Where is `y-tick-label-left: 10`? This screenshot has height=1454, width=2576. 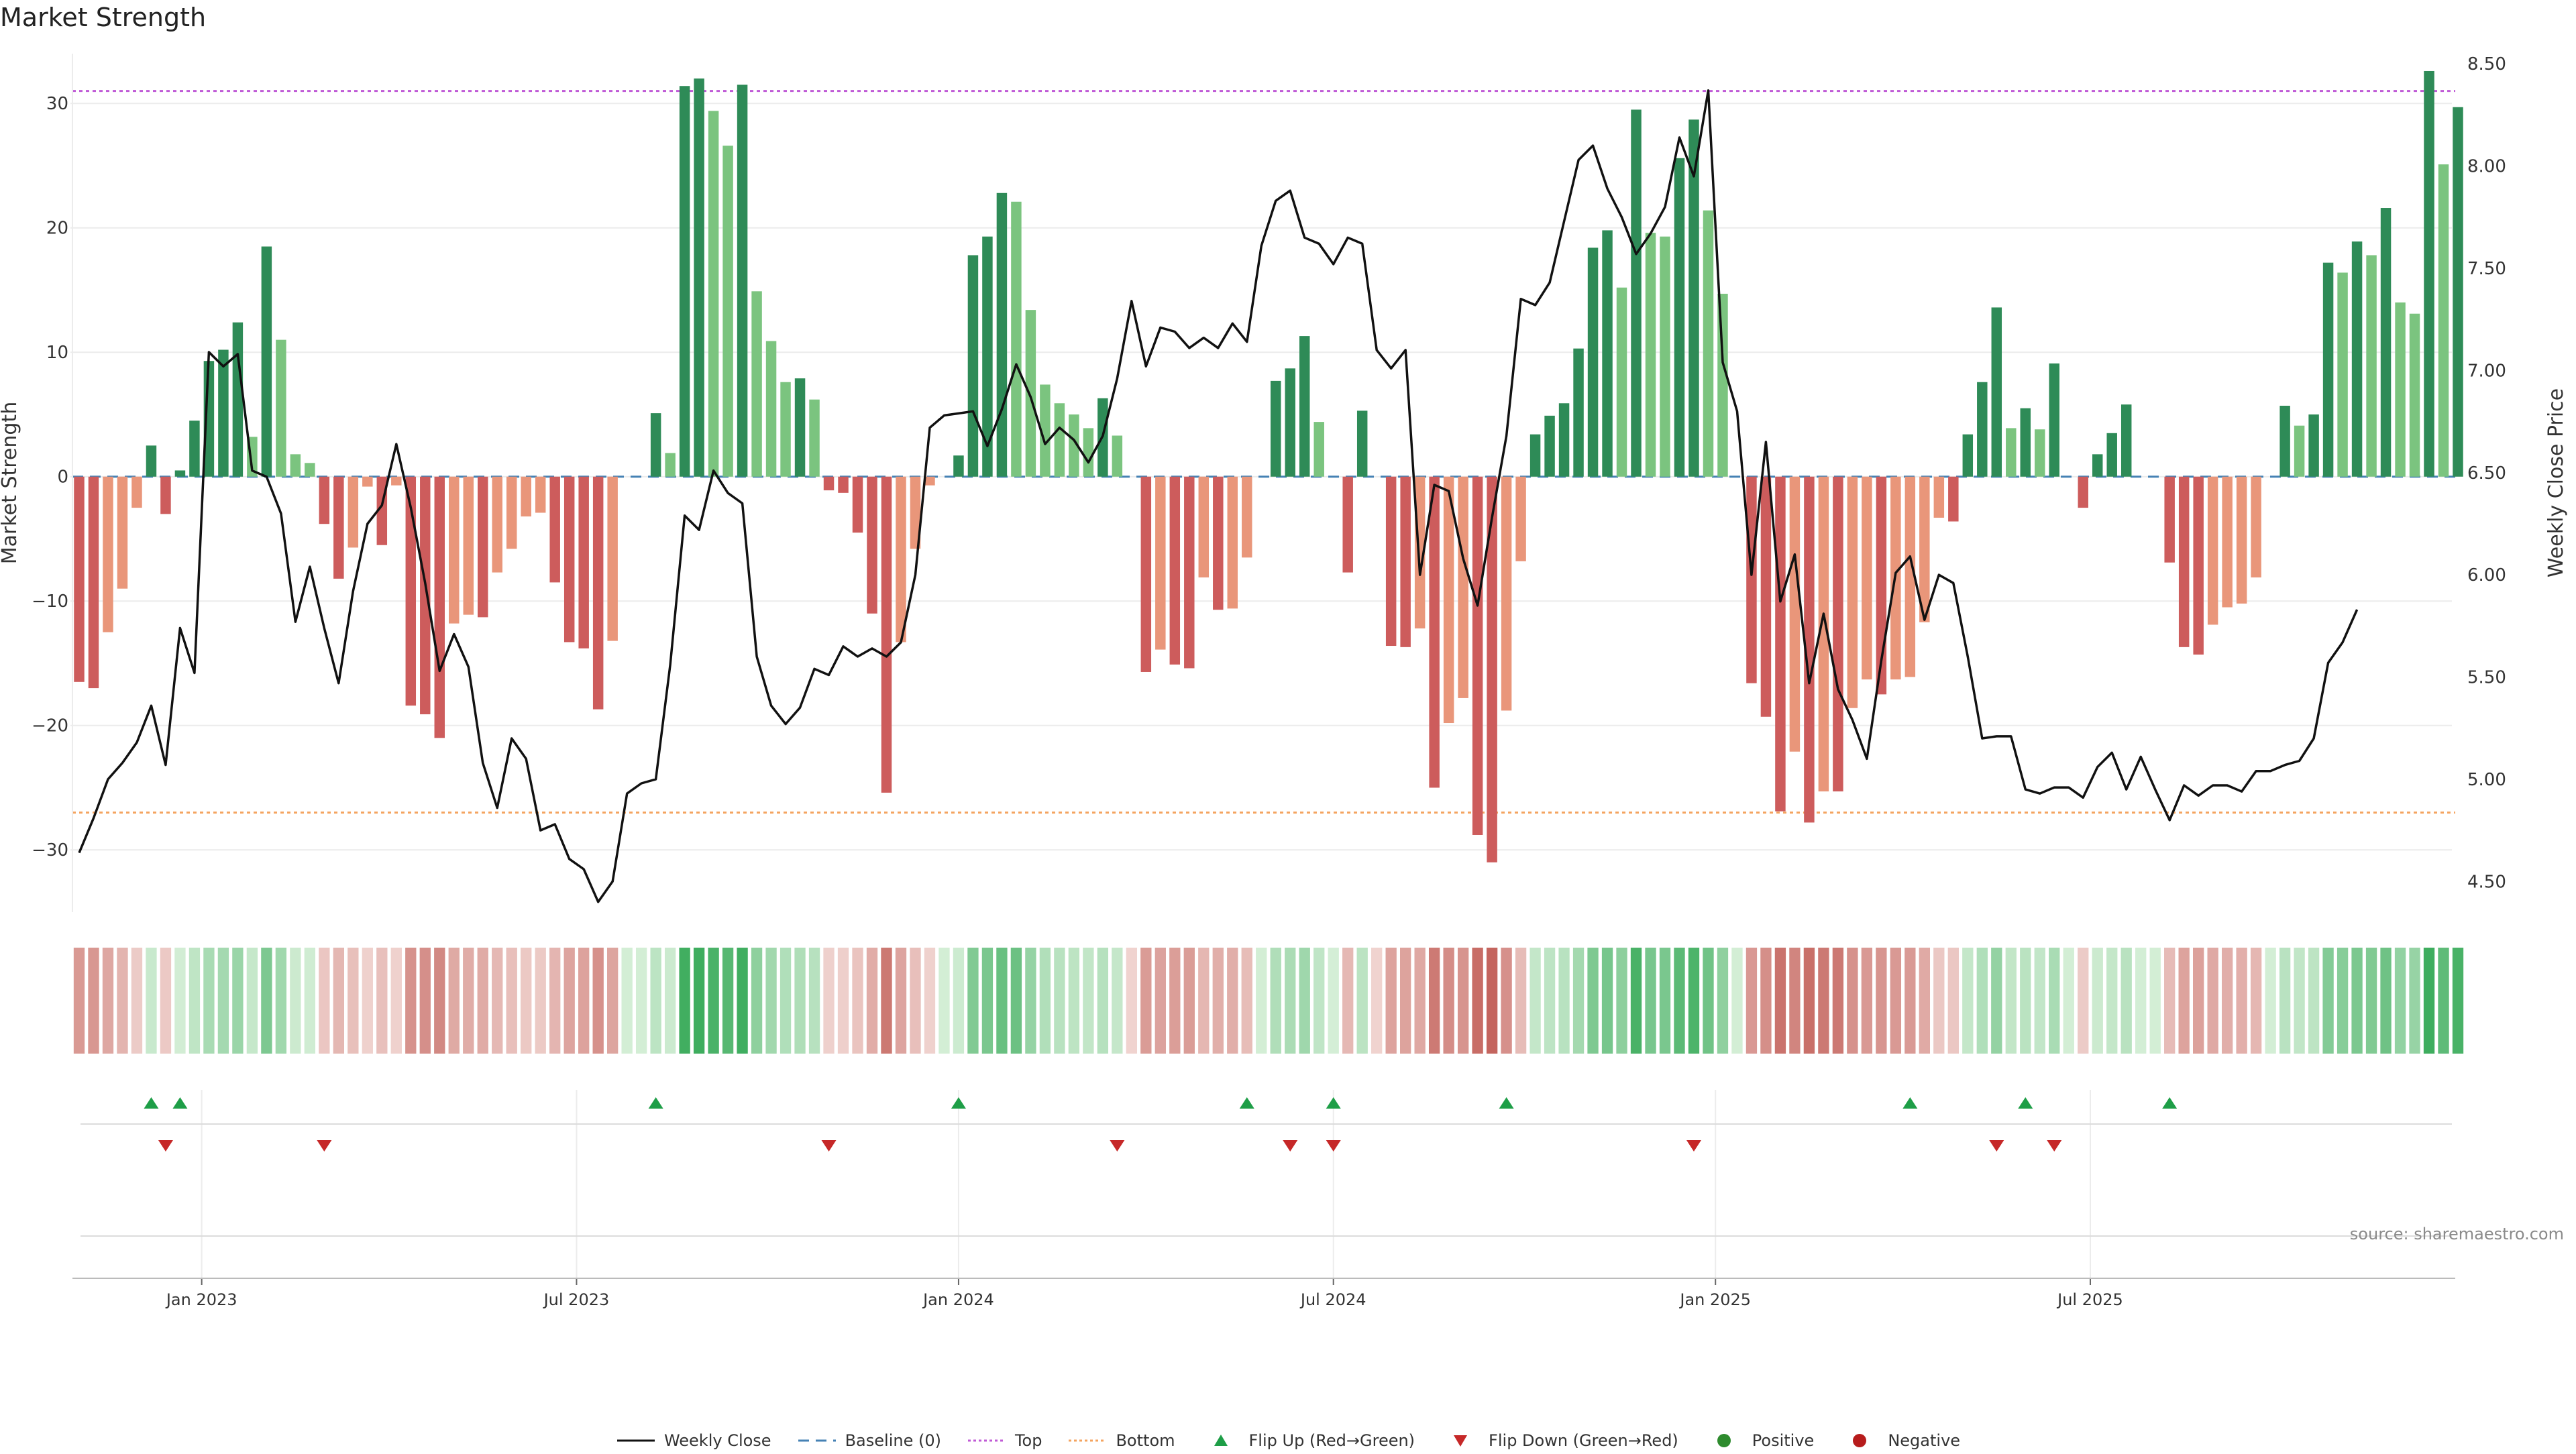
y-tick-label-left: 10 is located at coordinates (57, 353).